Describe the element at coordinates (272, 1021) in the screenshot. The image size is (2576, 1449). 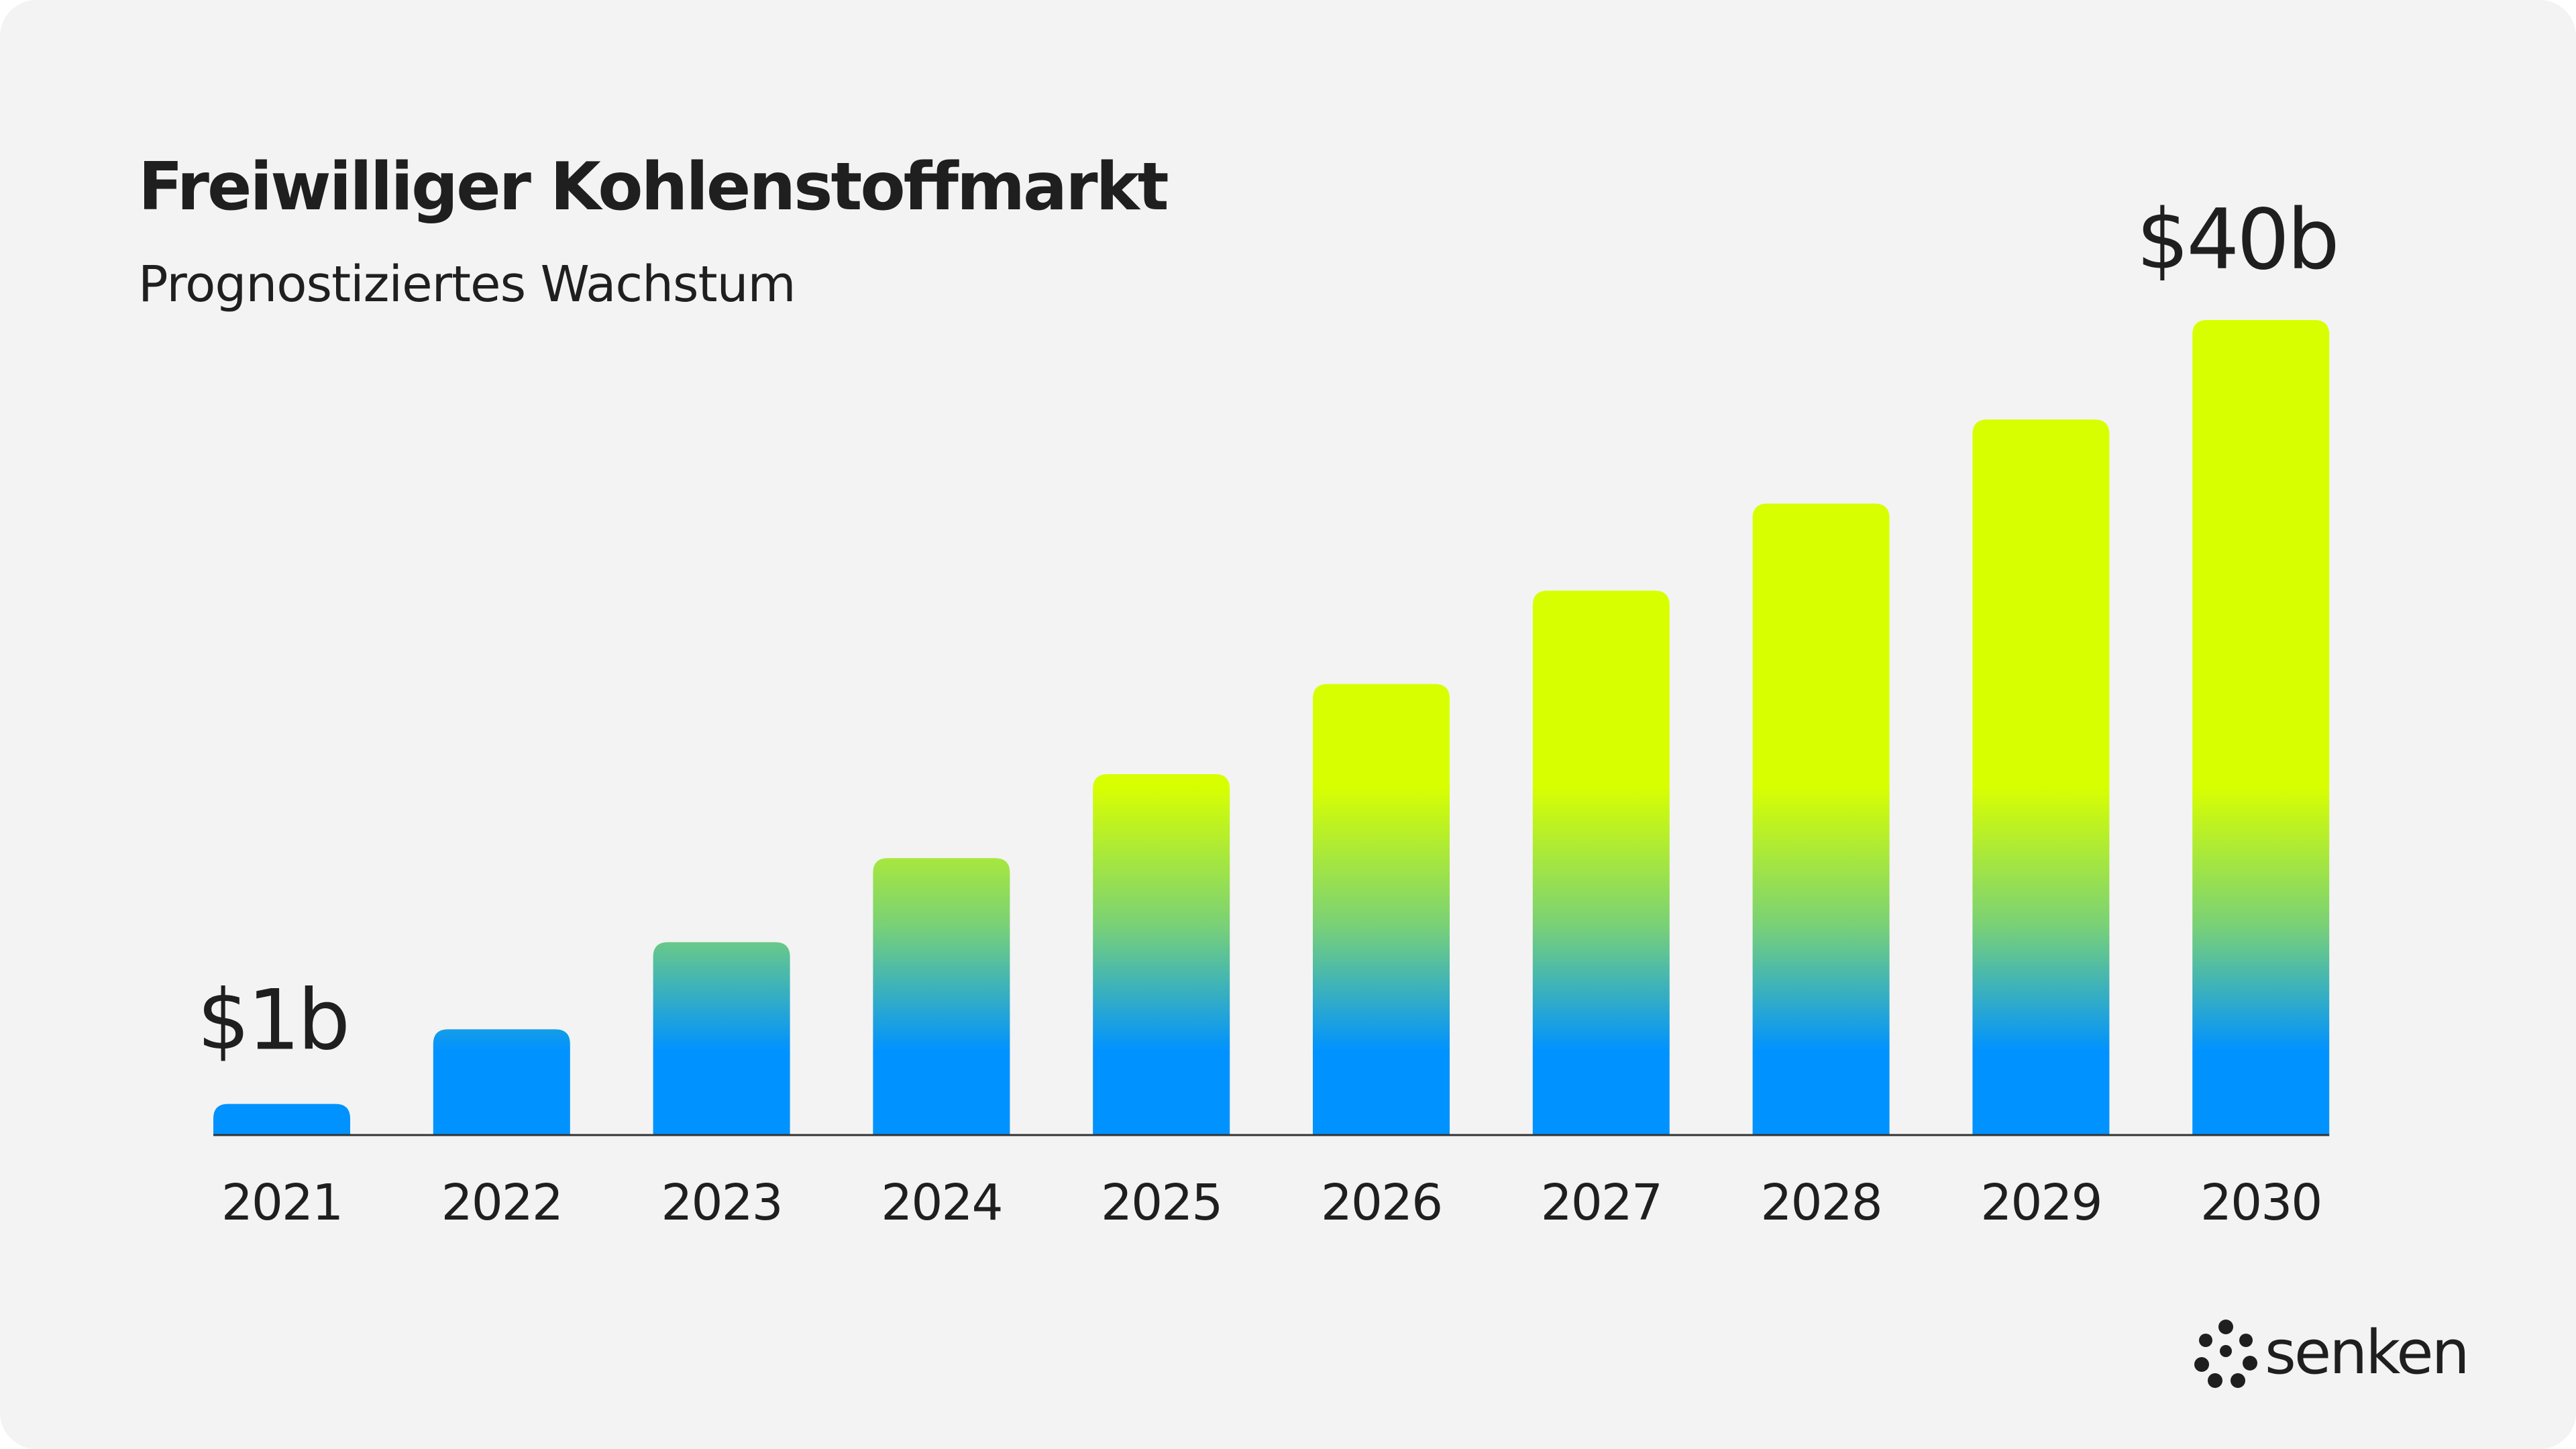
I see `value-label-2021: $1b` at that location.